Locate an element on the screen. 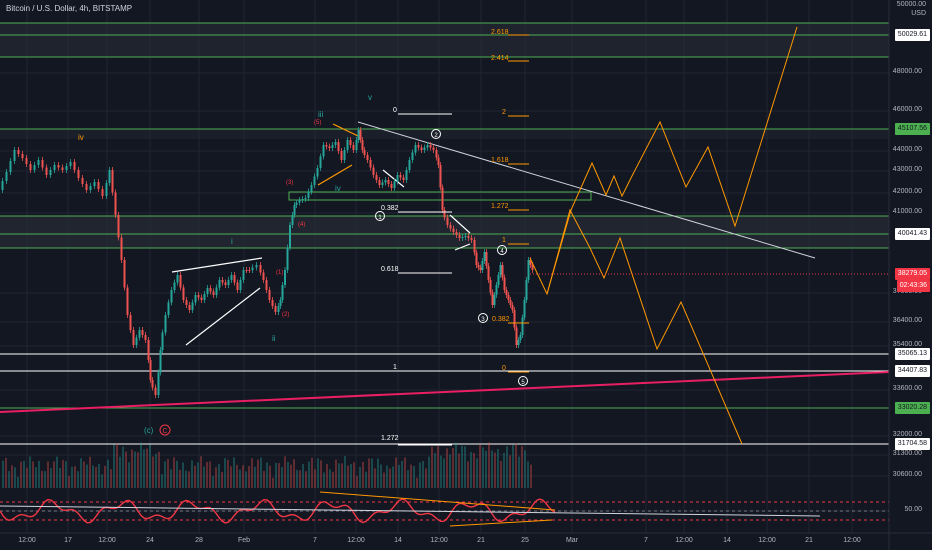 The height and width of the screenshot is (550, 932). wave-circle-3: 3 is located at coordinates (483, 320).